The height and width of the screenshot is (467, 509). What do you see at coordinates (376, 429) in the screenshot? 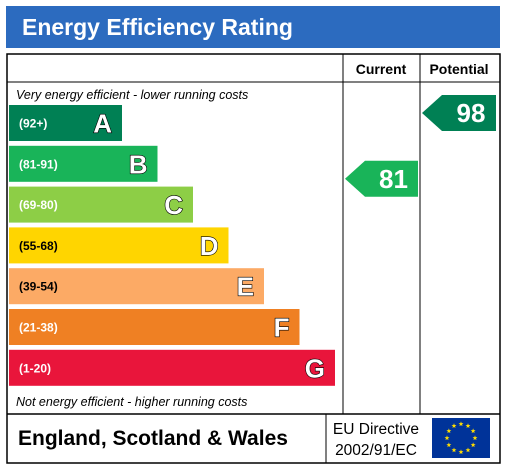
I see `footer-directive-line1: EU Directive` at bounding box center [376, 429].